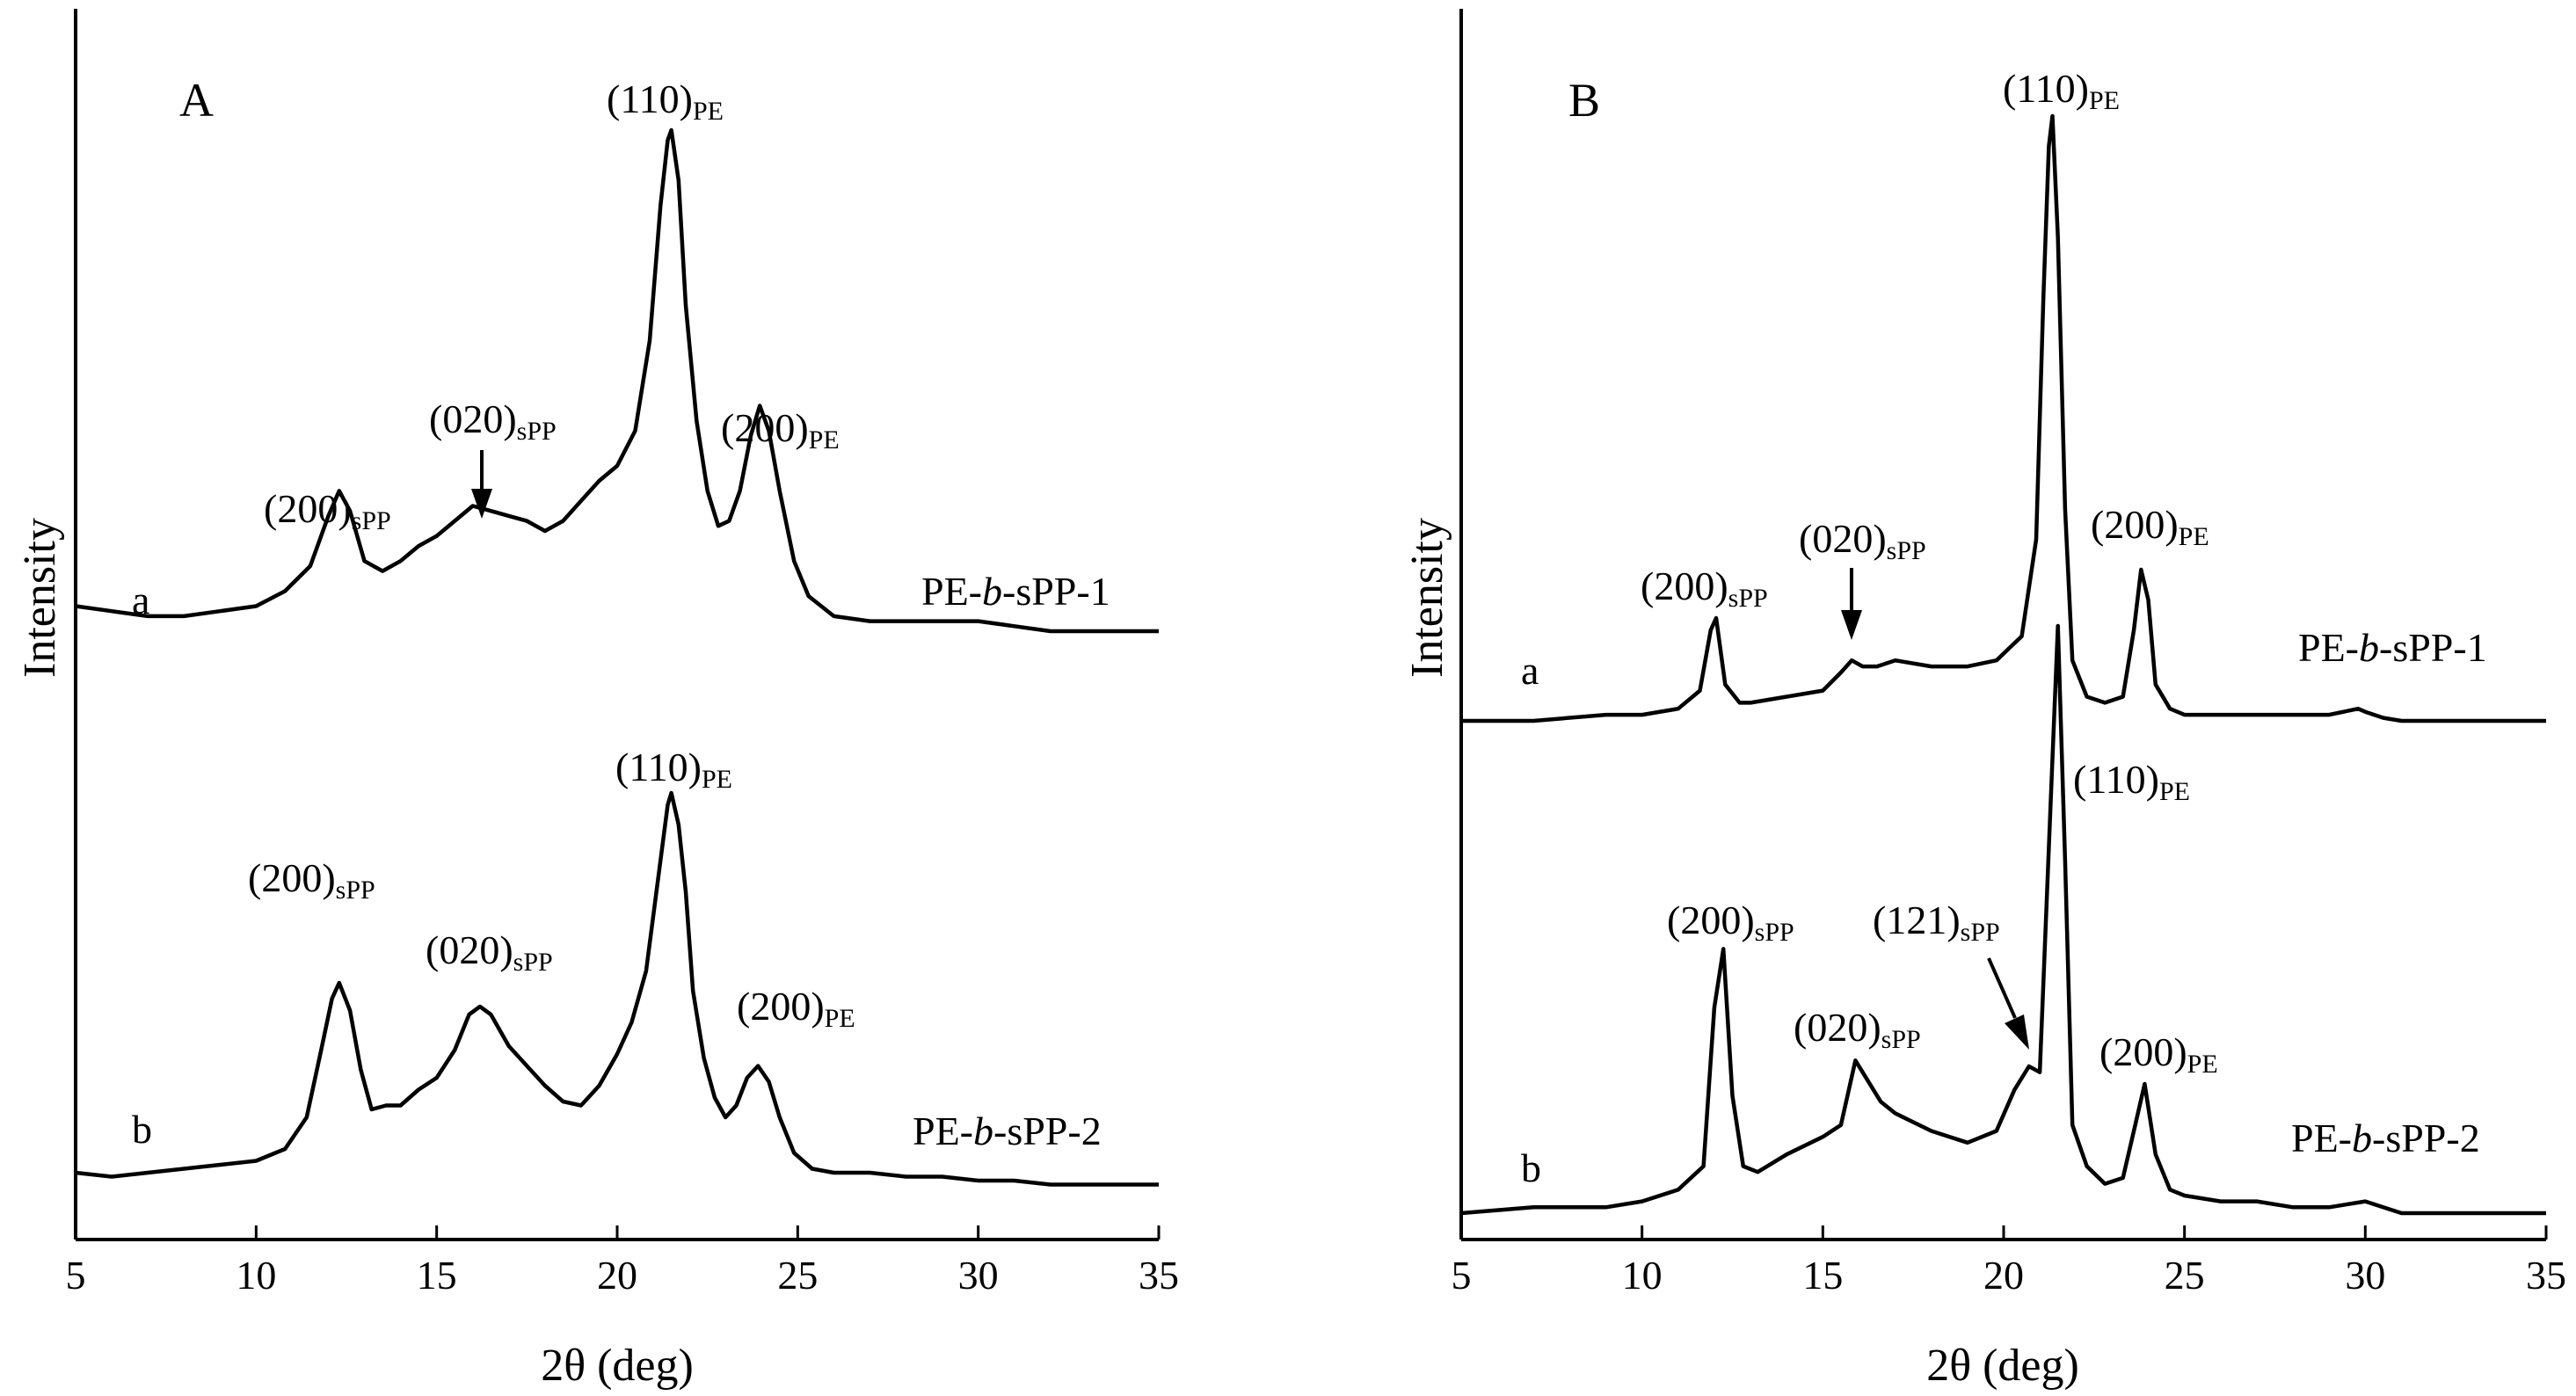 This screenshot has width=2576, height=1396. I want to click on panel-b-sample-name-1: PE-b-sPP-1, so click(2392, 647).